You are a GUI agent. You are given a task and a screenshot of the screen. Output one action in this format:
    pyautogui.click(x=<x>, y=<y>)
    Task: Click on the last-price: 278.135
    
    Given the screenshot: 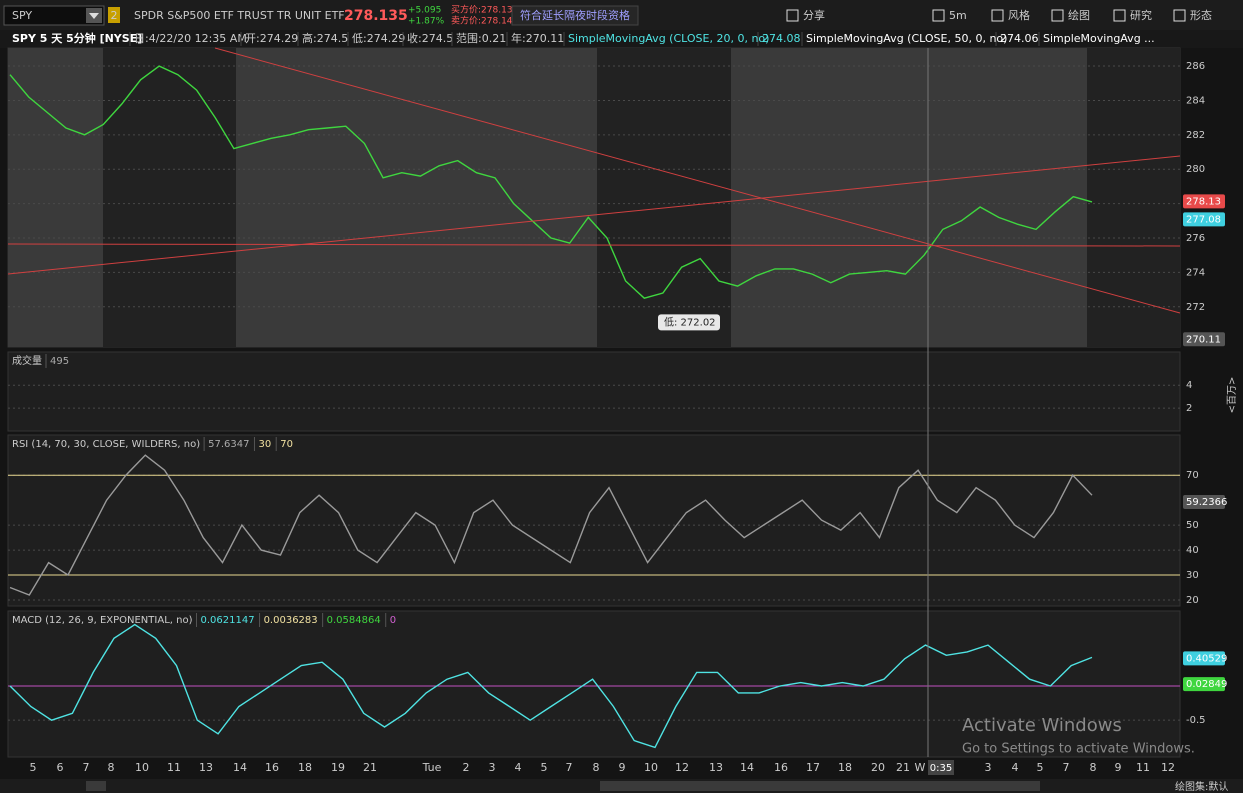 What is the action you would take?
    pyautogui.click(x=376, y=16)
    